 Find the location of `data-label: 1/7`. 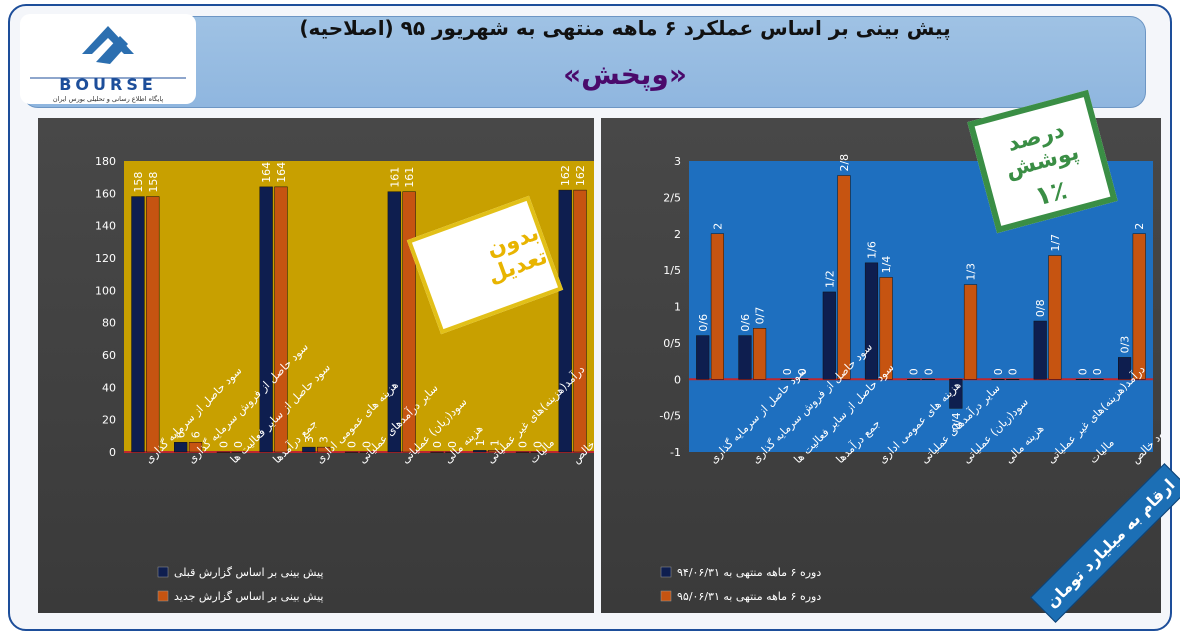

data-label: 1/7 is located at coordinates (1055, 243).